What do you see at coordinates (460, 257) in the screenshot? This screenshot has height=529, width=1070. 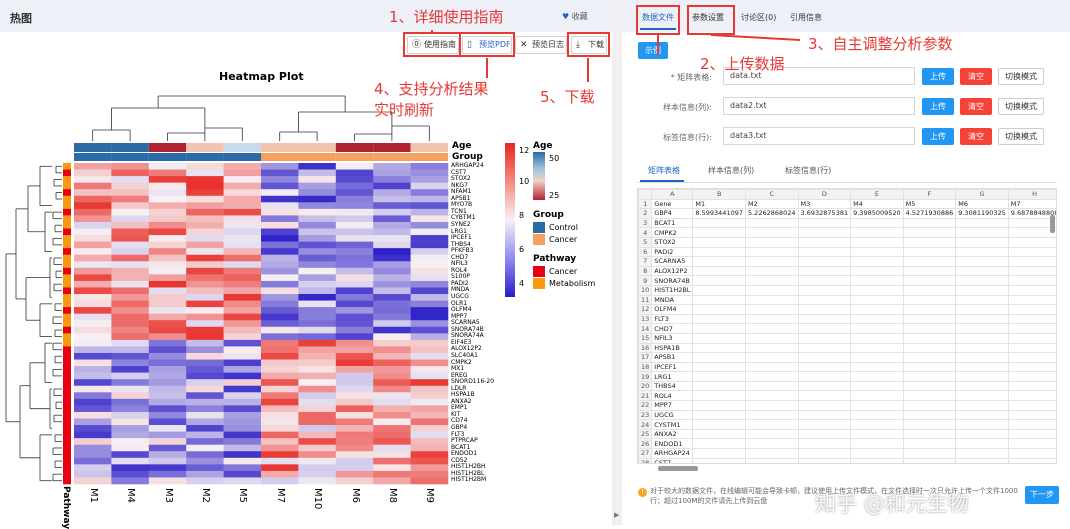 I see `row-label: CHD7` at bounding box center [460, 257].